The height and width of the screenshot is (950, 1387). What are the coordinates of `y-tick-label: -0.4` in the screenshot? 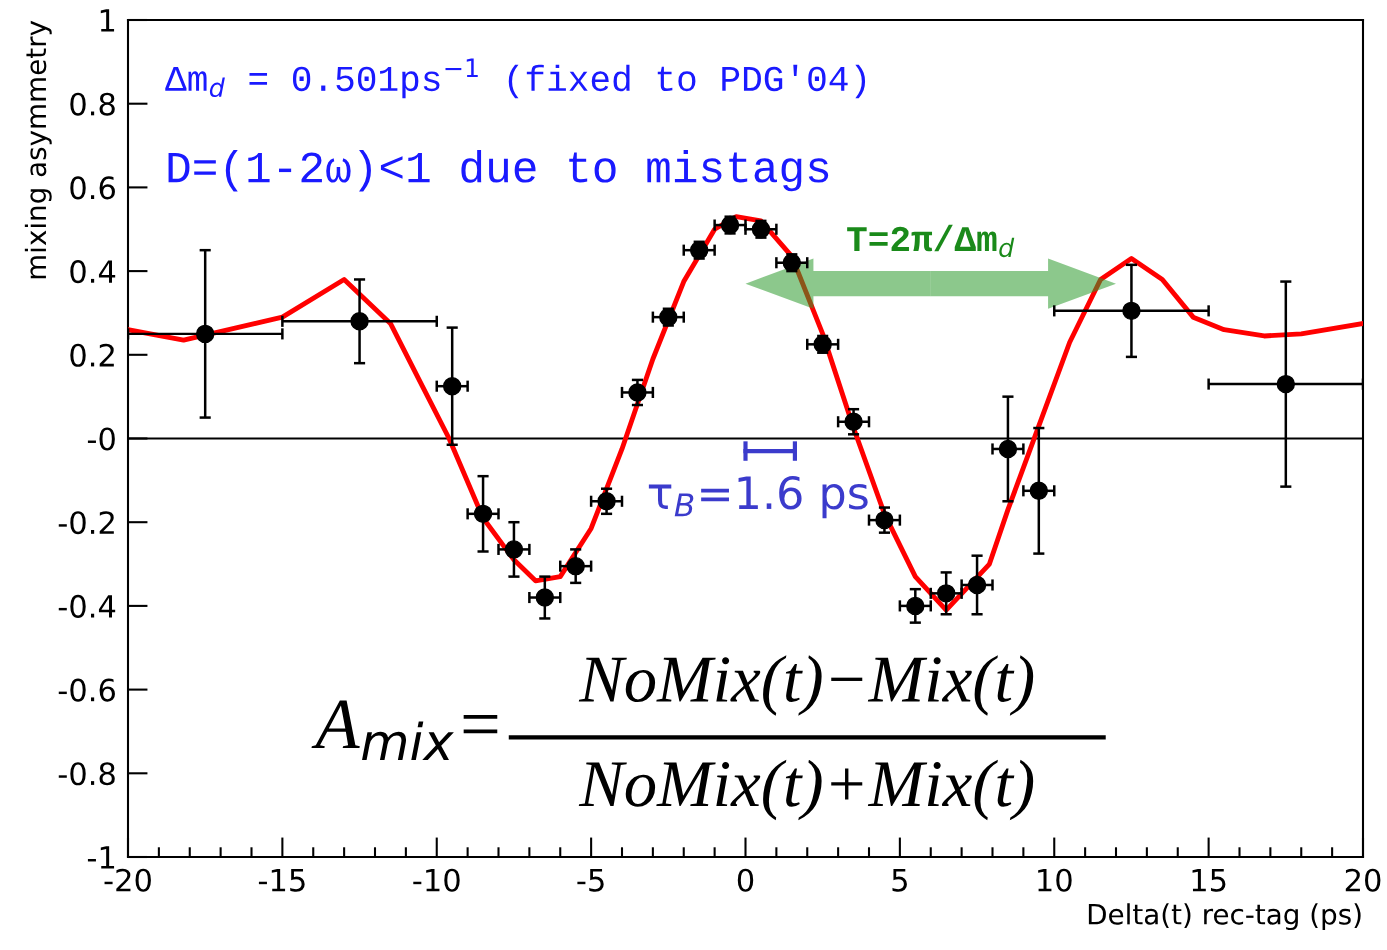 It's located at (87, 606).